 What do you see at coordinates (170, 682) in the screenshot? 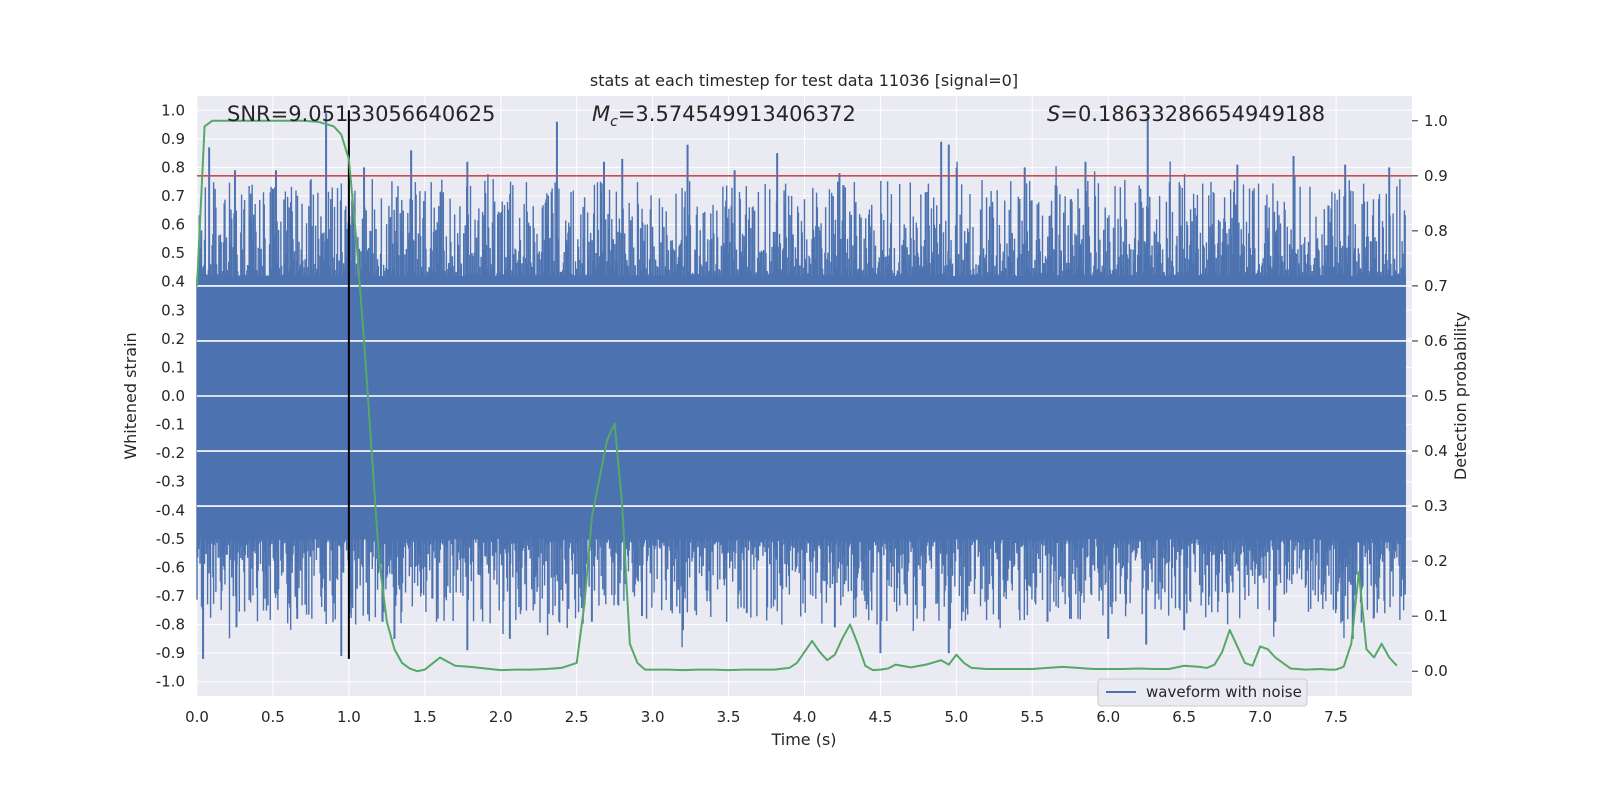
I see `y-left-tick-label: -1.0` at bounding box center [170, 682].